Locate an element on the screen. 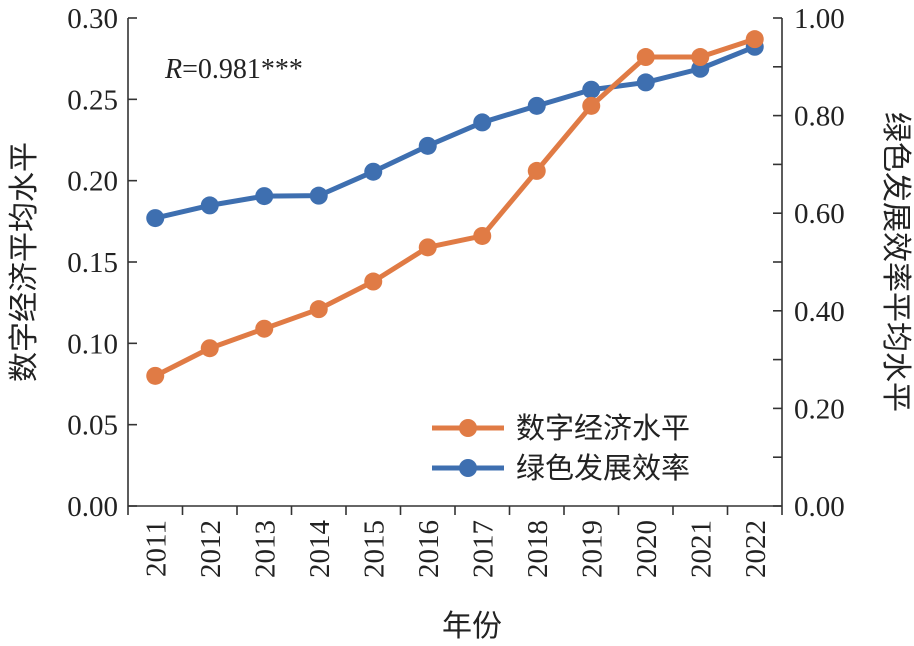 This screenshot has height=646, width=914. y-right-tick-label: 0.60 is located at coordinates (819, 214).